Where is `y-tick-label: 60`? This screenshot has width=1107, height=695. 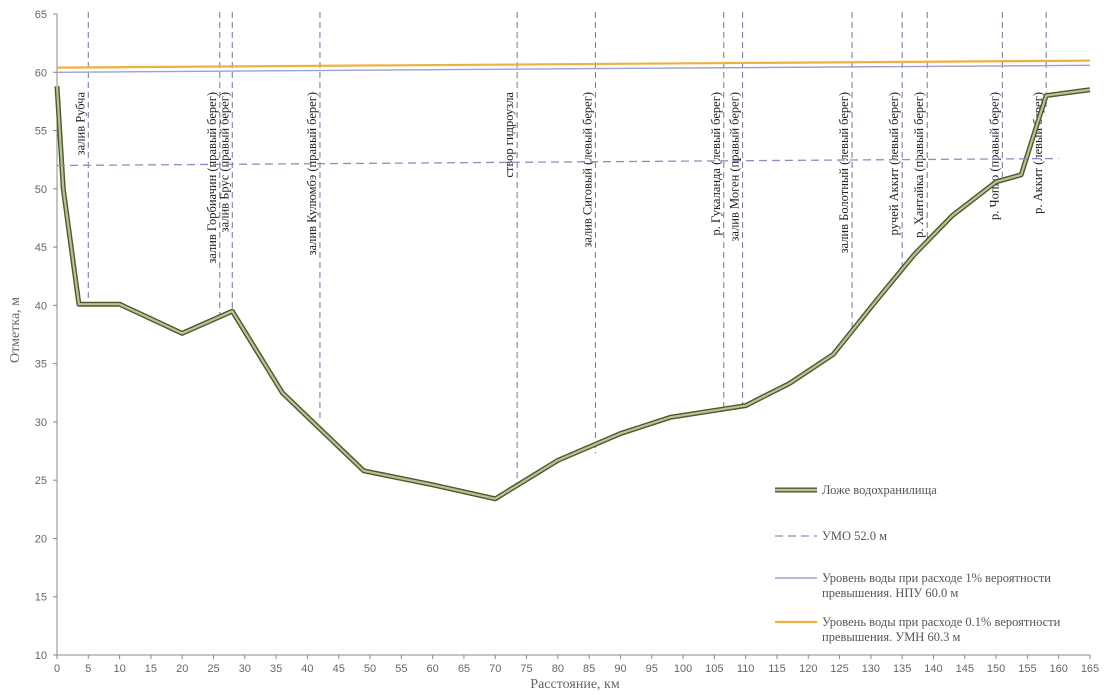 y-tick-label: 60 is located at coordinates (41, 73).